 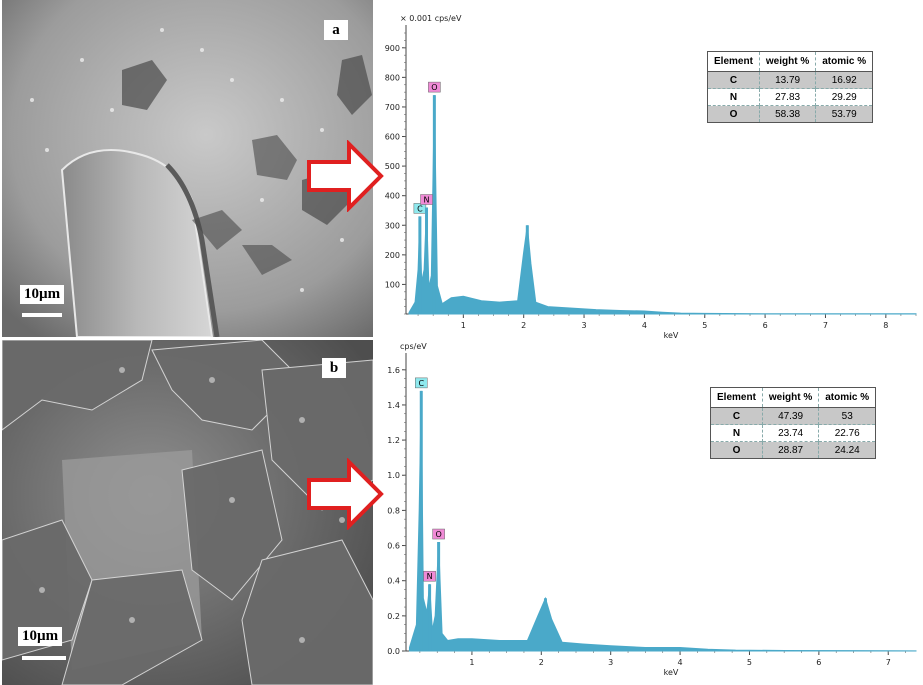 What do you see at coordinates (847, 450) in the screenshot?
I see `atomic-cell: 24.24` at bounding box center [847, 450].